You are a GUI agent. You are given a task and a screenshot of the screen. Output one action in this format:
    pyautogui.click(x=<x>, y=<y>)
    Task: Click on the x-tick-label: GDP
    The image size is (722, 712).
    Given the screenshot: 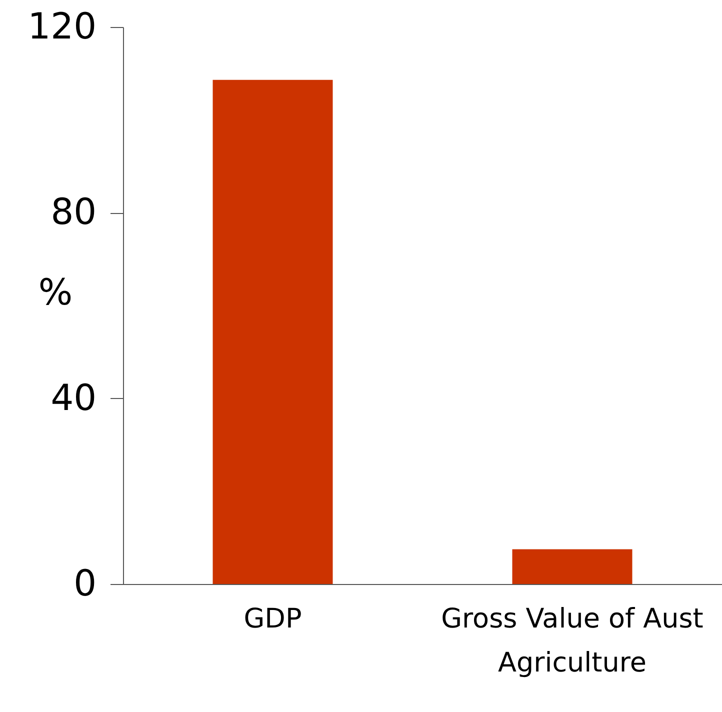 What is the action you would take?
    pyautogui.click(x=273, y=619)
    